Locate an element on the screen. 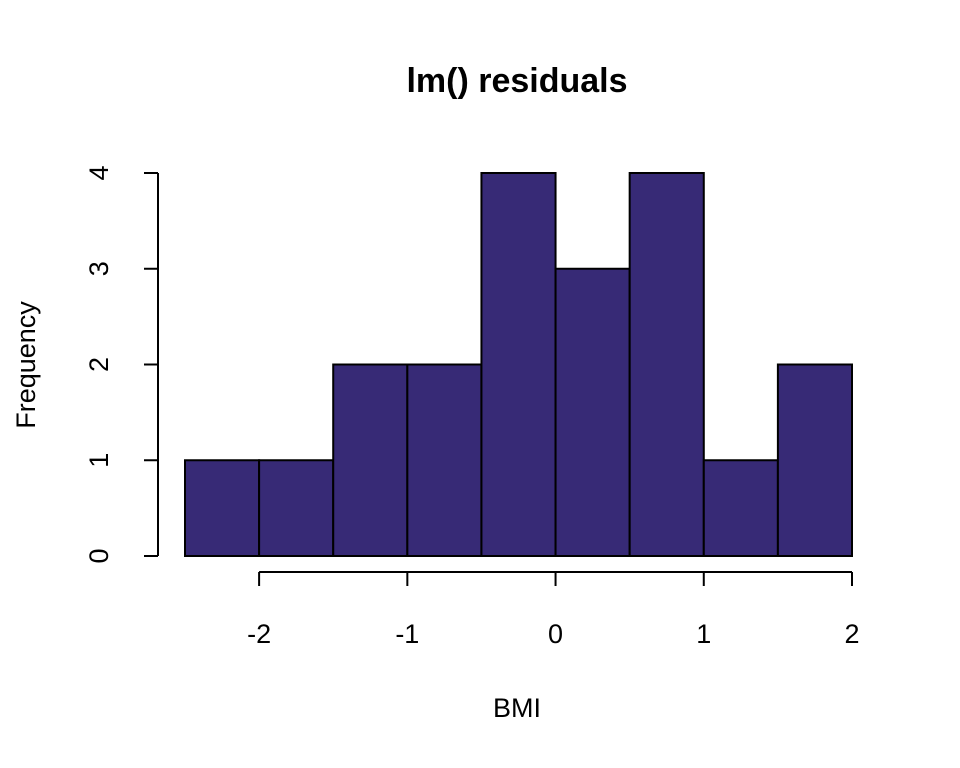 The image size is (960, 768). y-tick-label: 2 is located at coordinates (99, 364).